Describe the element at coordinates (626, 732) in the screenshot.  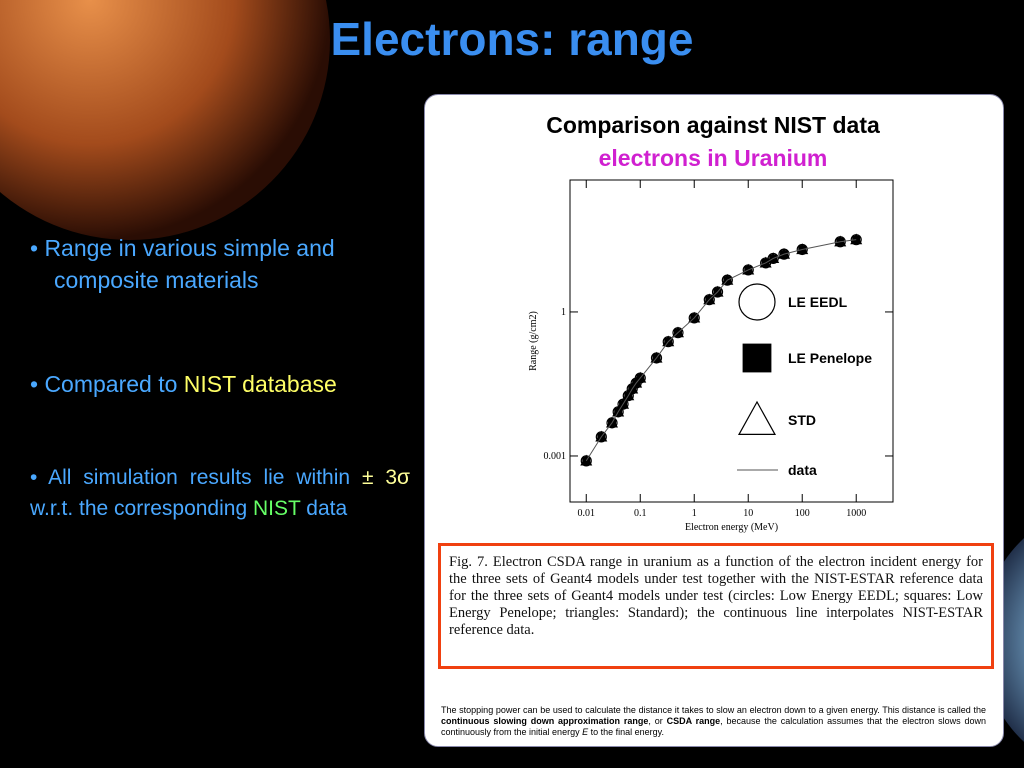
I see `footnote-text: to the final energy.` at that location.